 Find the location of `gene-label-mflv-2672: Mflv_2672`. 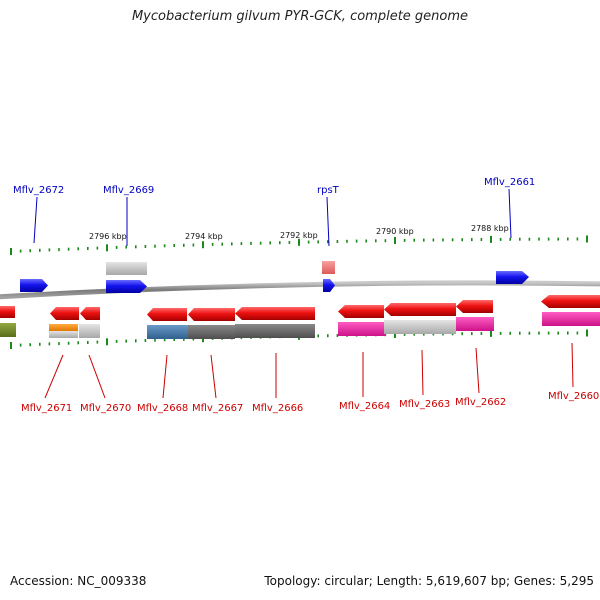

gene-label-mflv-2672: Mflv_2672 is located at coordinates (38, 190).